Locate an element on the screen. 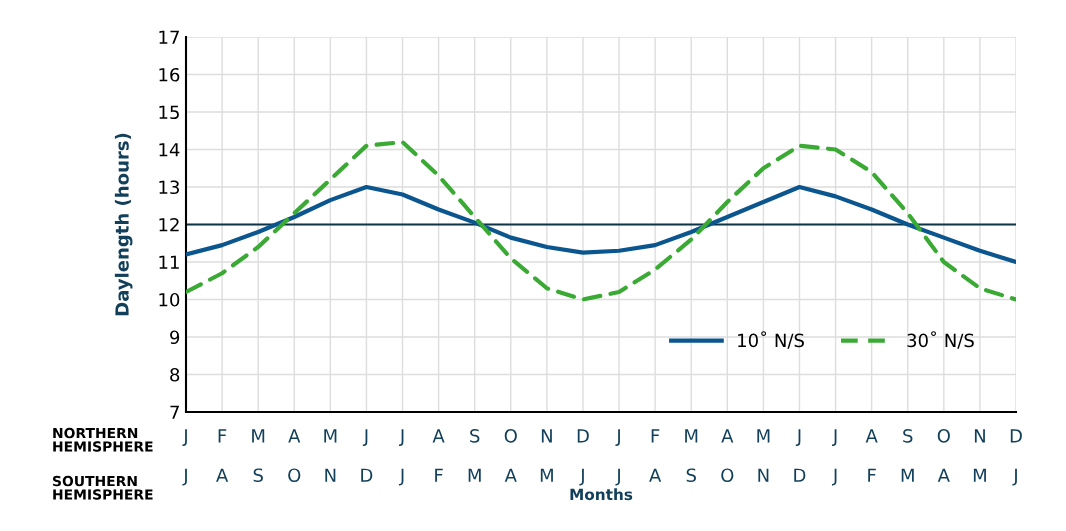 This screenshot has width=1066, height=531. text: NORTHERN HEMISPHERE is located at coordinates (103, 439).